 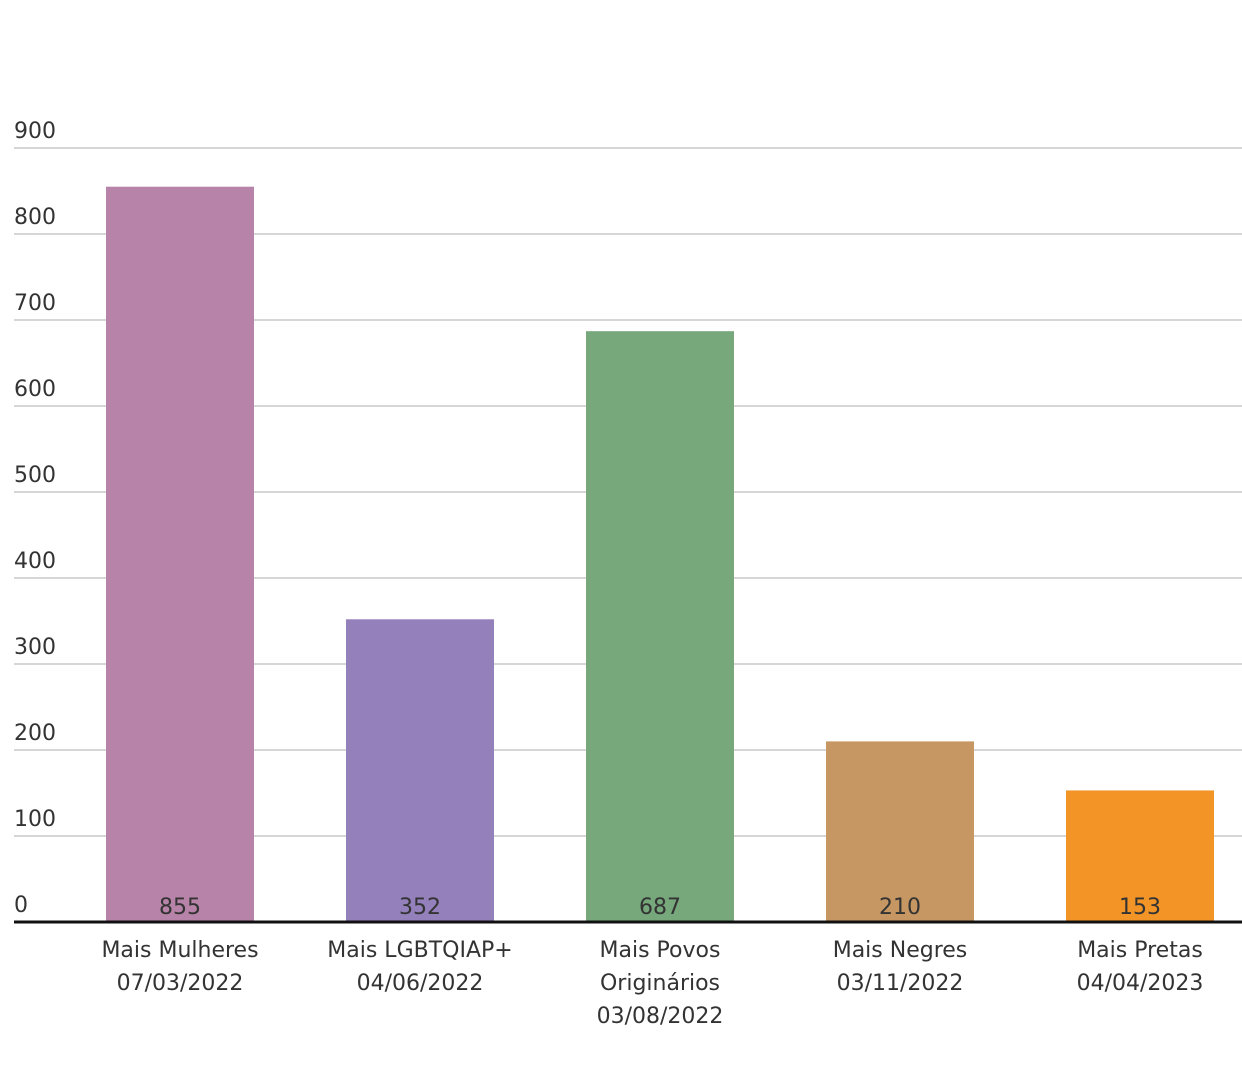 I want to click on data-labels: 855 352 687 210 153, so click(x=660, y=907).